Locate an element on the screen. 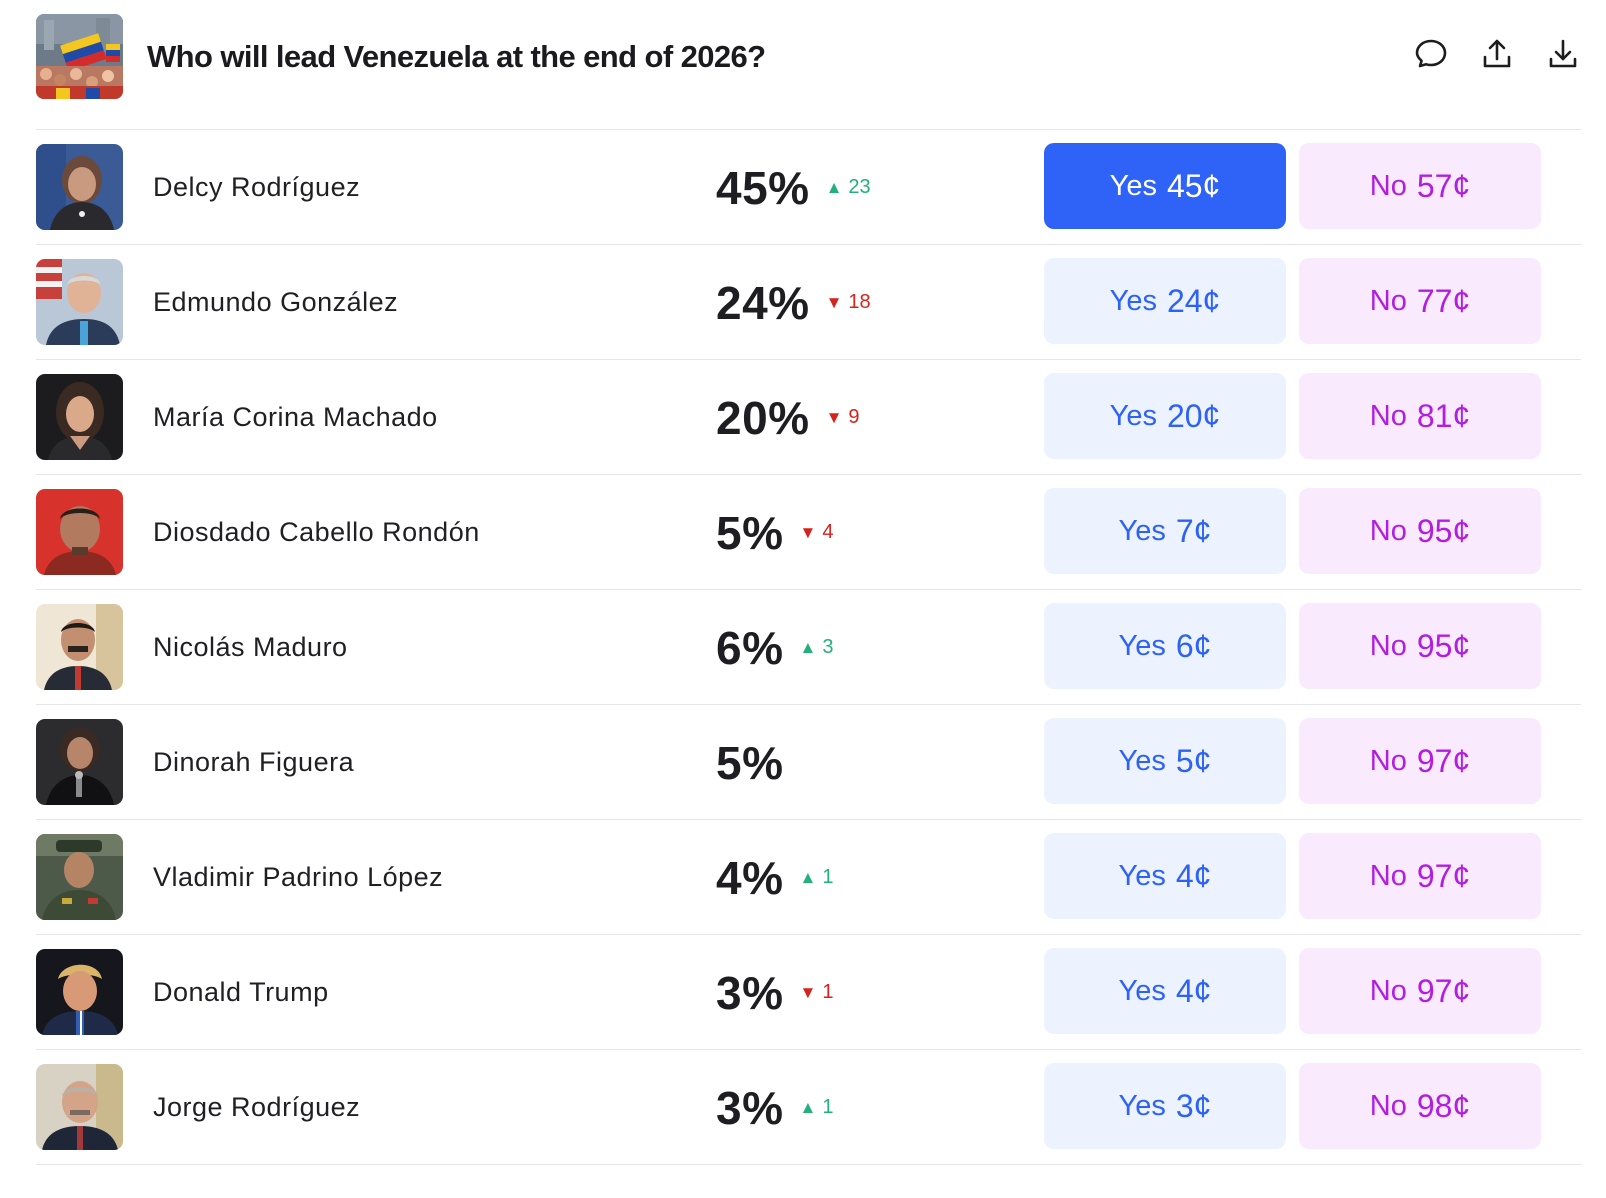 Image resolution: width=1606 pixels, height=1198 pixels. buy-no-button: No 77¢ is located at coordinates (1420, 301).